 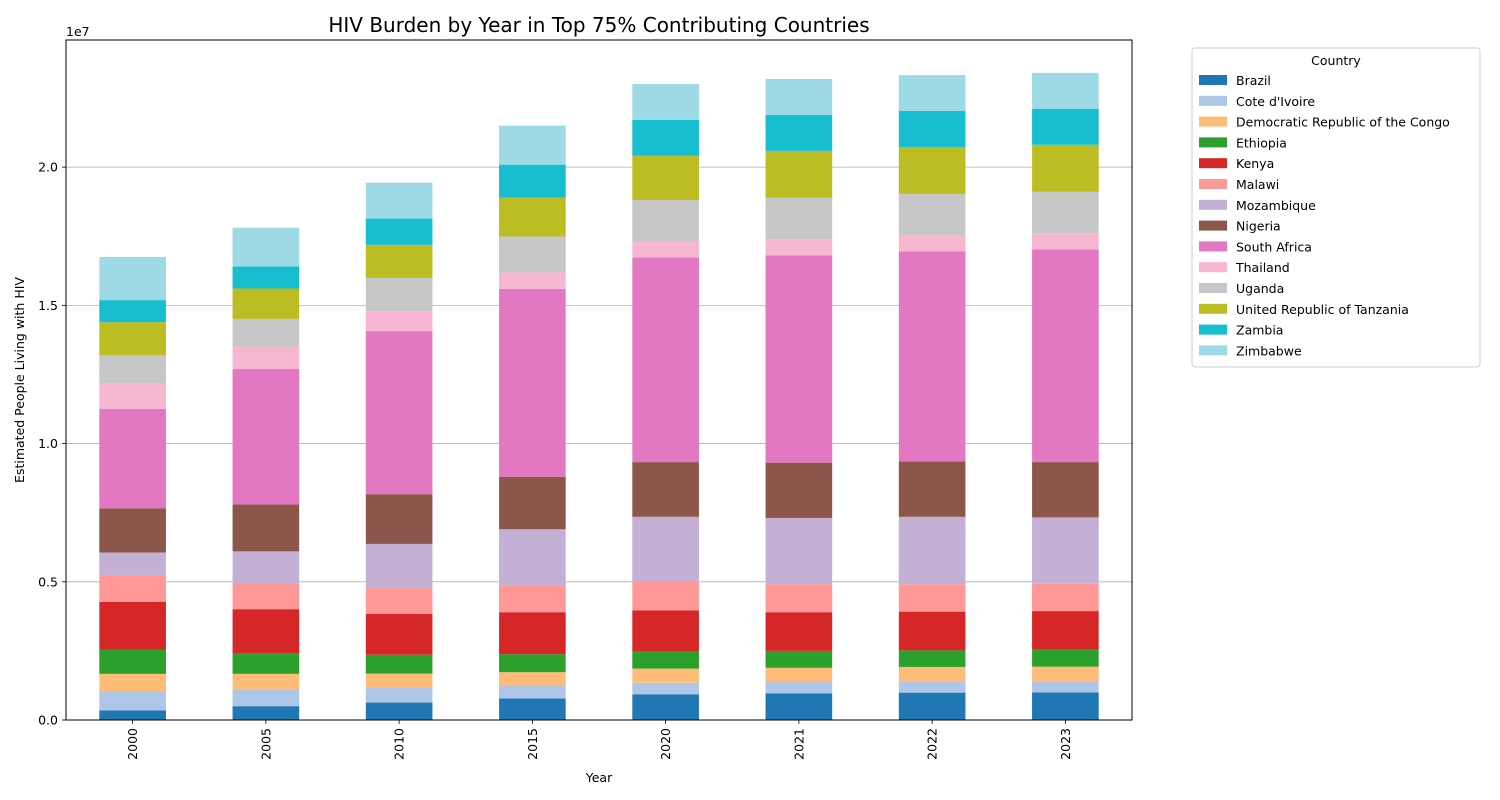 What do you see at coordinates (1258, 226) in the screenshot?
I see `legend-label: Nigeria` at bounding box center [1258, 226].